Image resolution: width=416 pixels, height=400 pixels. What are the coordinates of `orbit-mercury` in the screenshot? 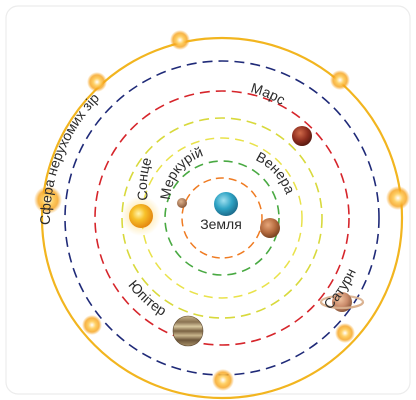 It's located at (222, 218).